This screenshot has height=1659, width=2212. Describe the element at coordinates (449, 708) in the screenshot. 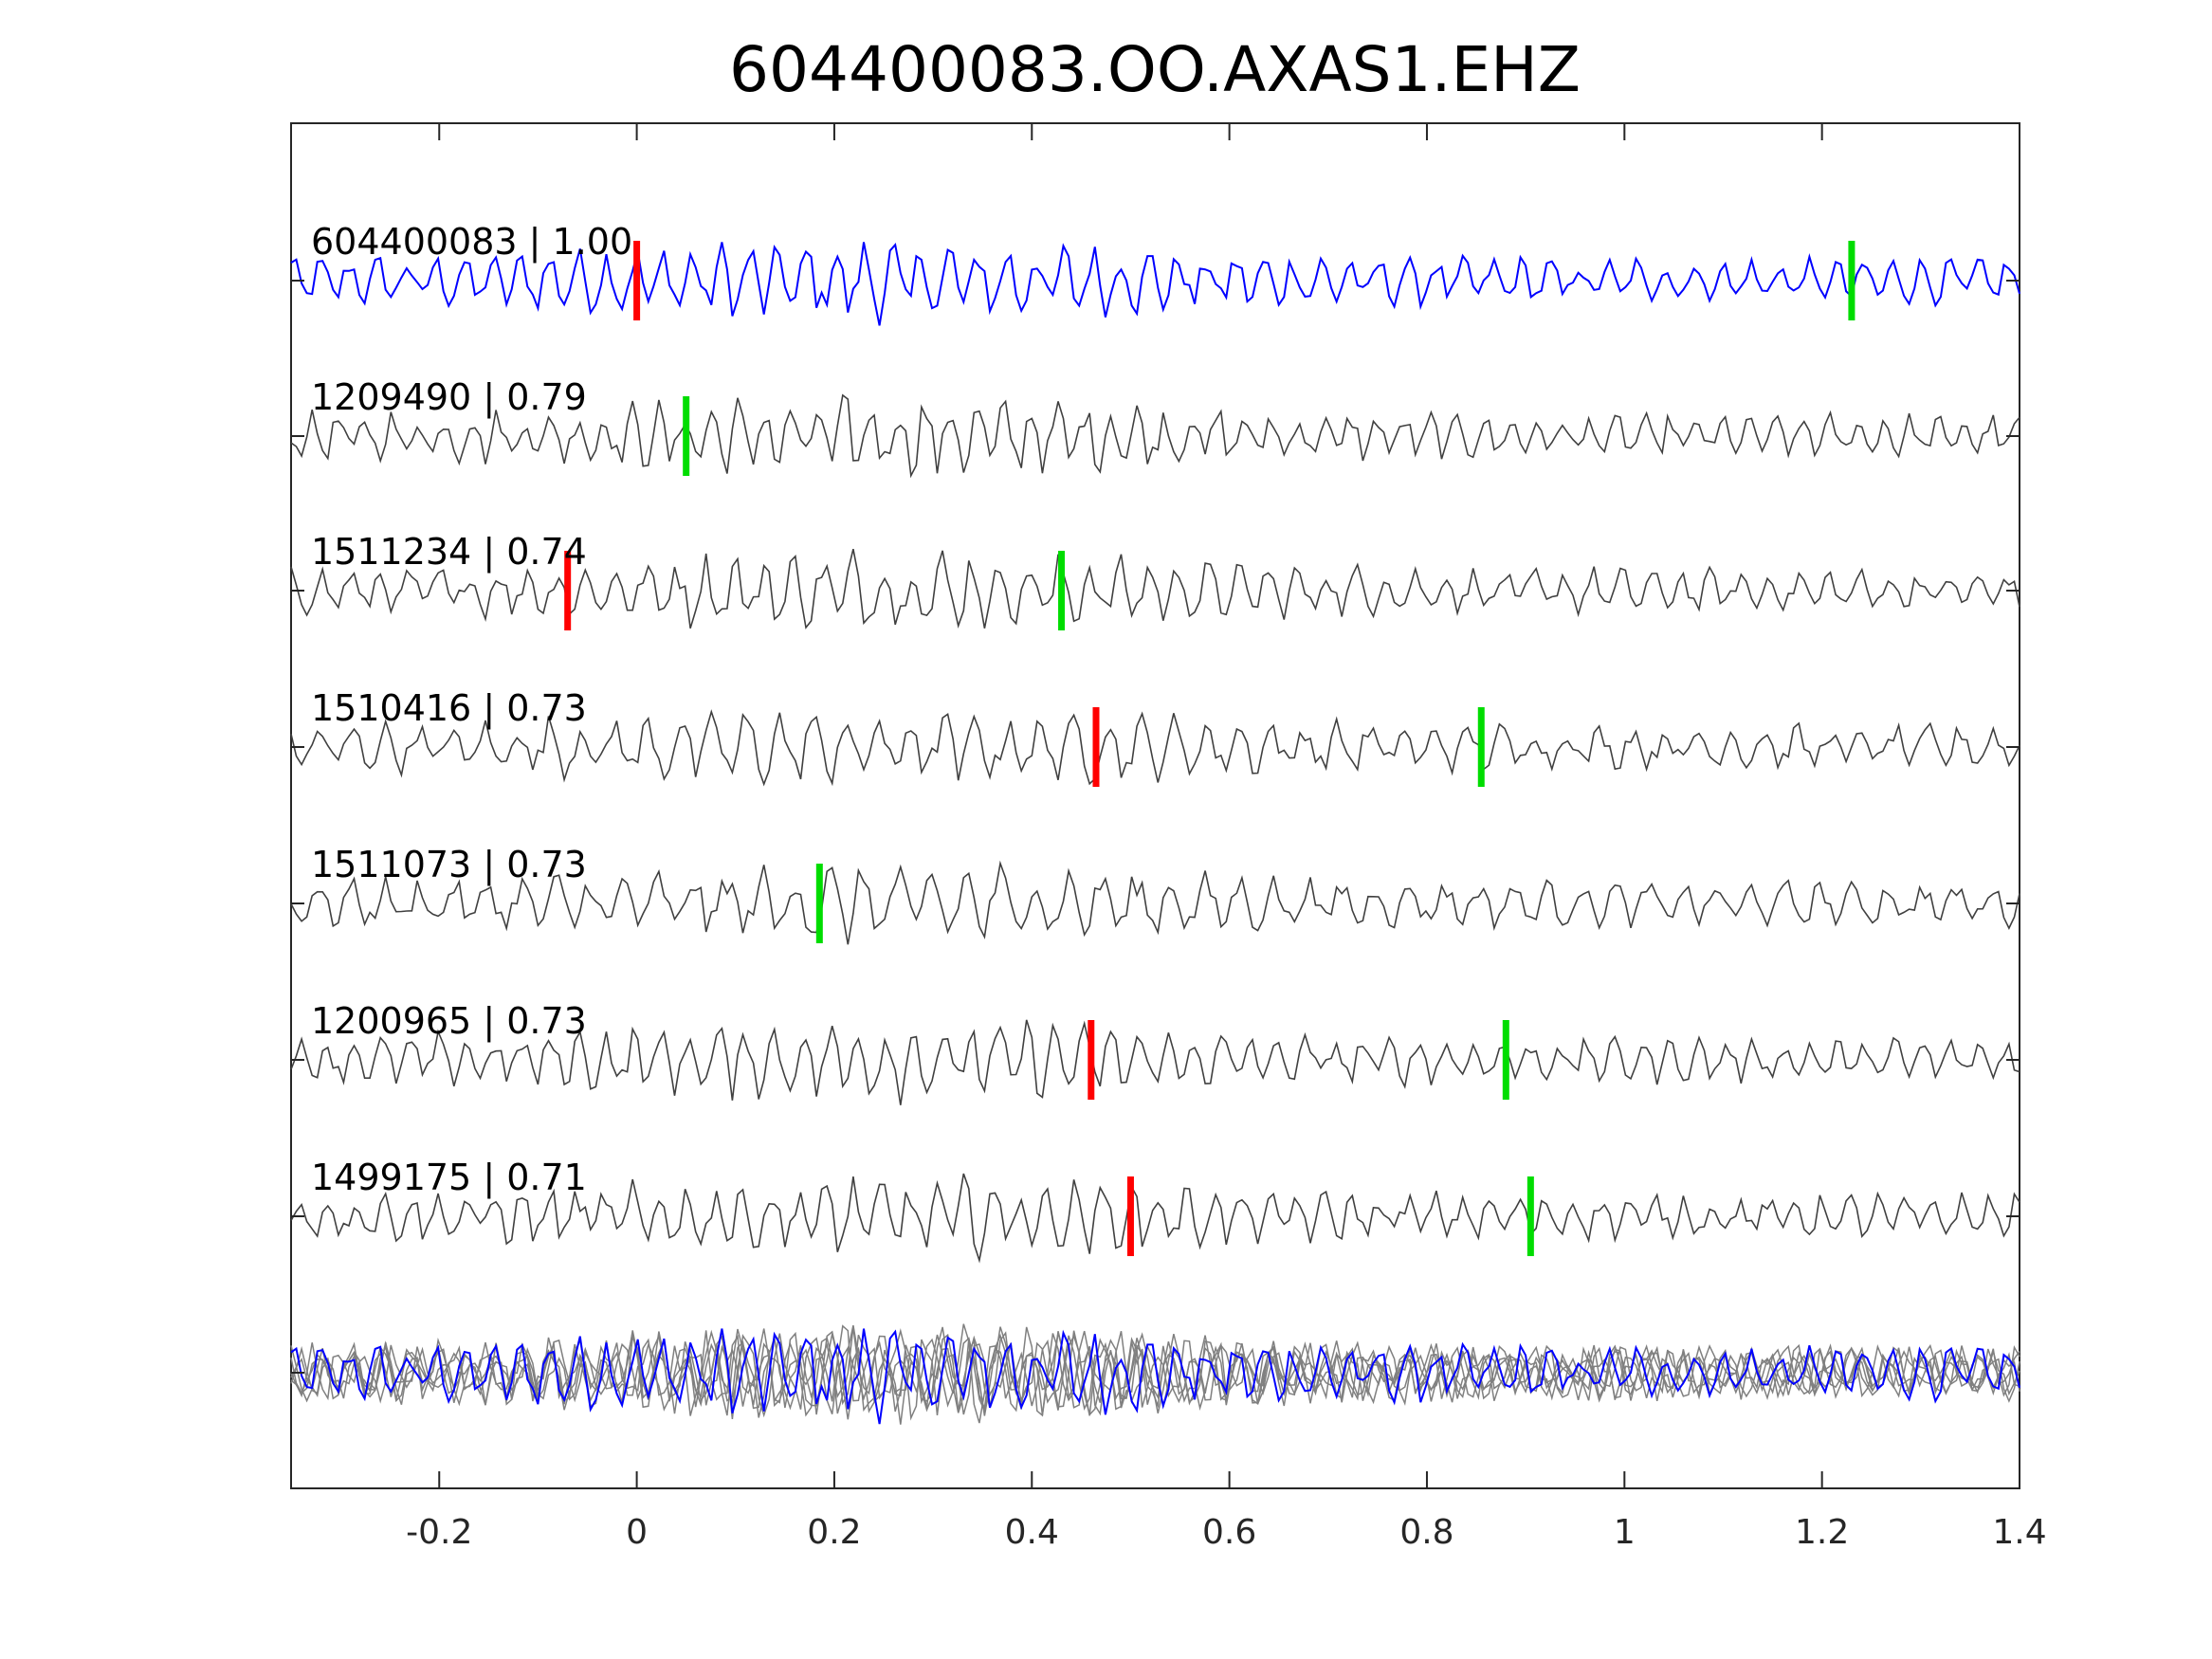

I see `trace-label: 1510416 | 0.73` at that location.